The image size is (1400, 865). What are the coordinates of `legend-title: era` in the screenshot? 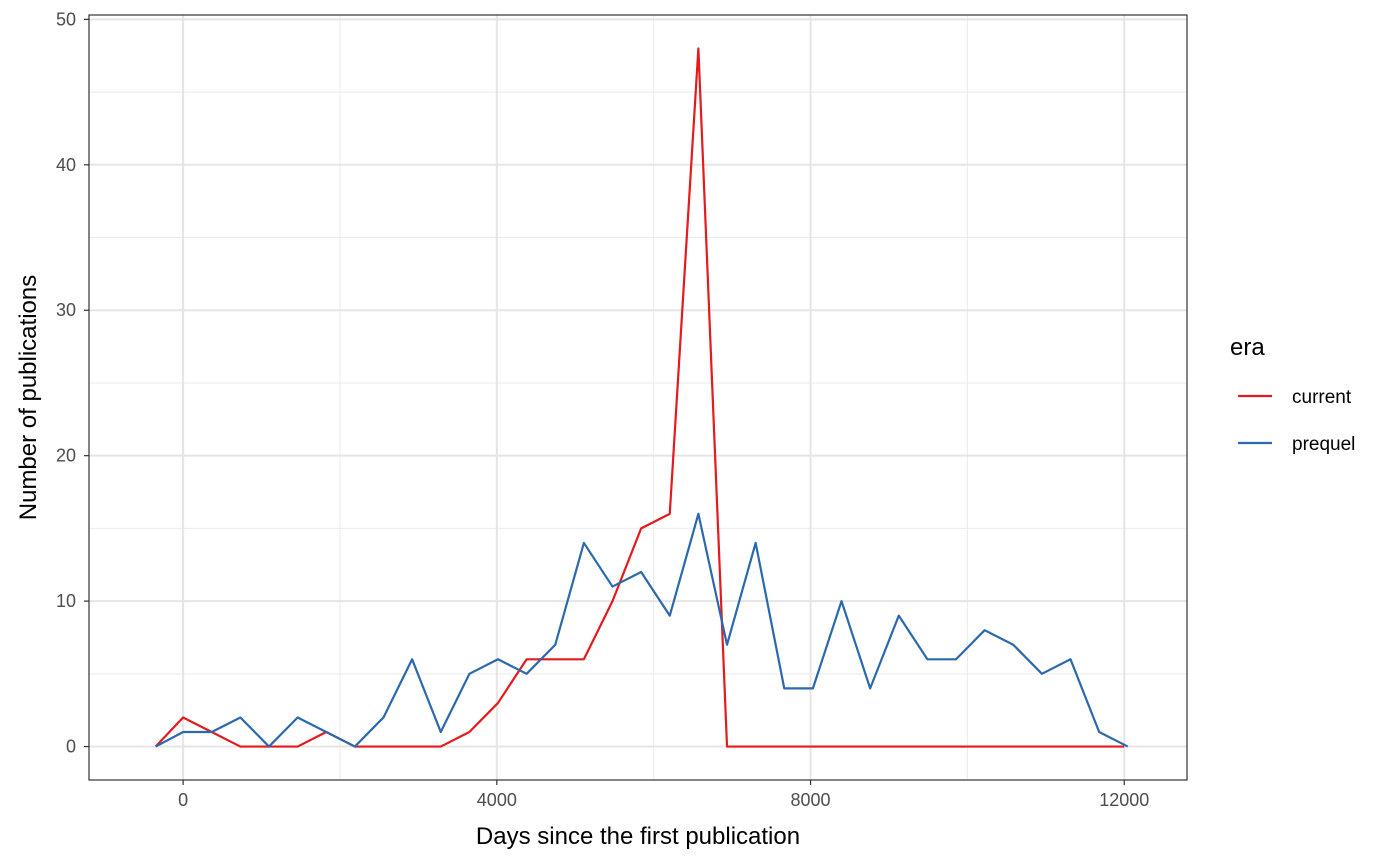 It's located at (1247, 347).